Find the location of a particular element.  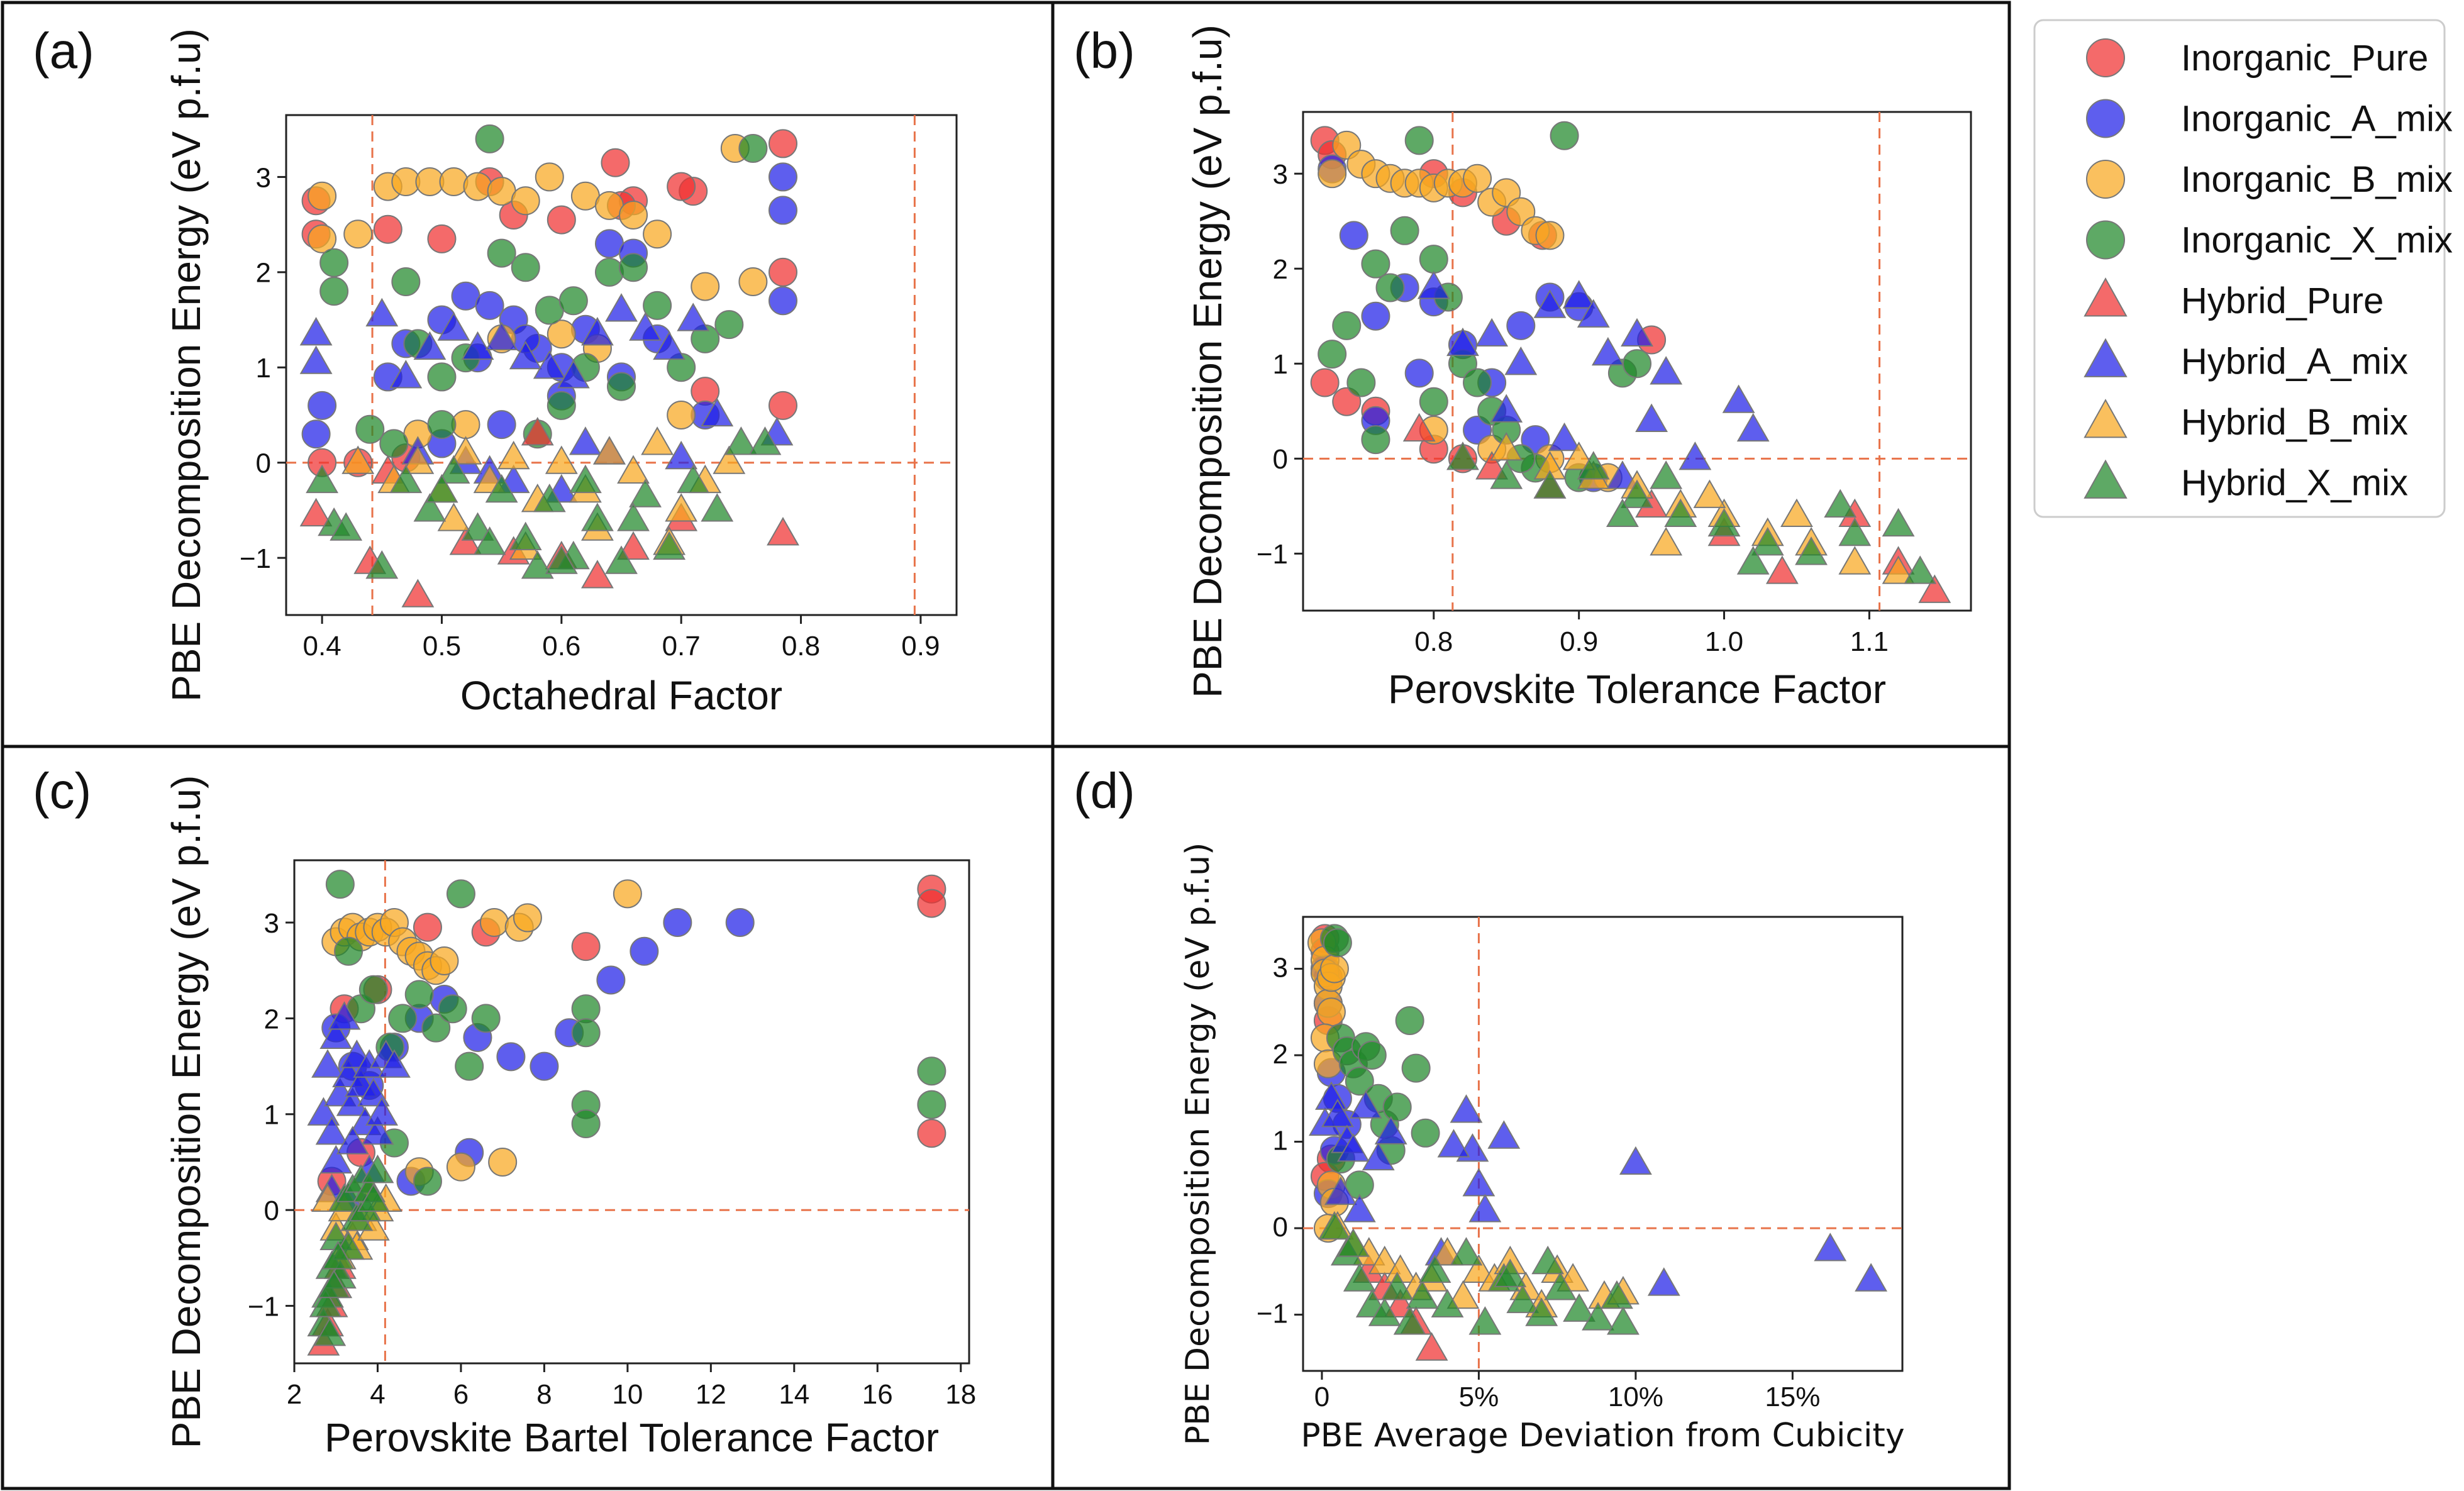

x-tick-label: 4 is located at coordinates (377, 1394).